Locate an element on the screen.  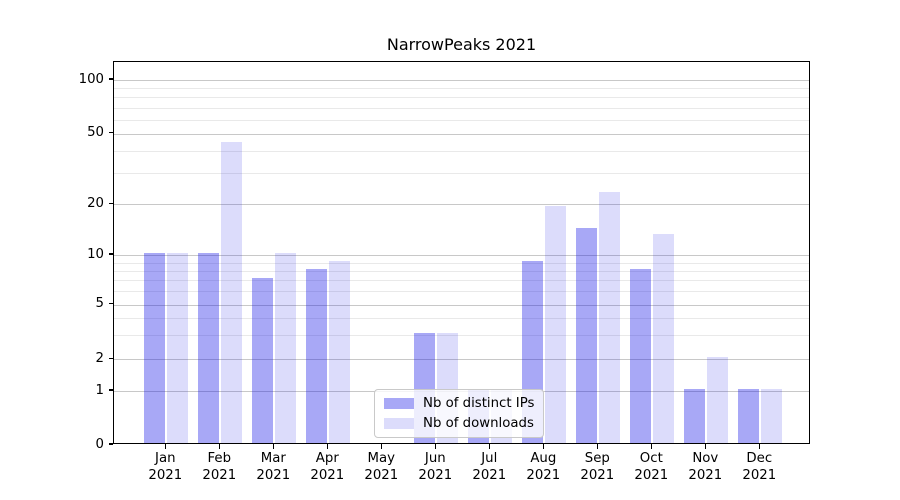
bar-nb-of-downloads-sep is located at coordinates (610, 317).